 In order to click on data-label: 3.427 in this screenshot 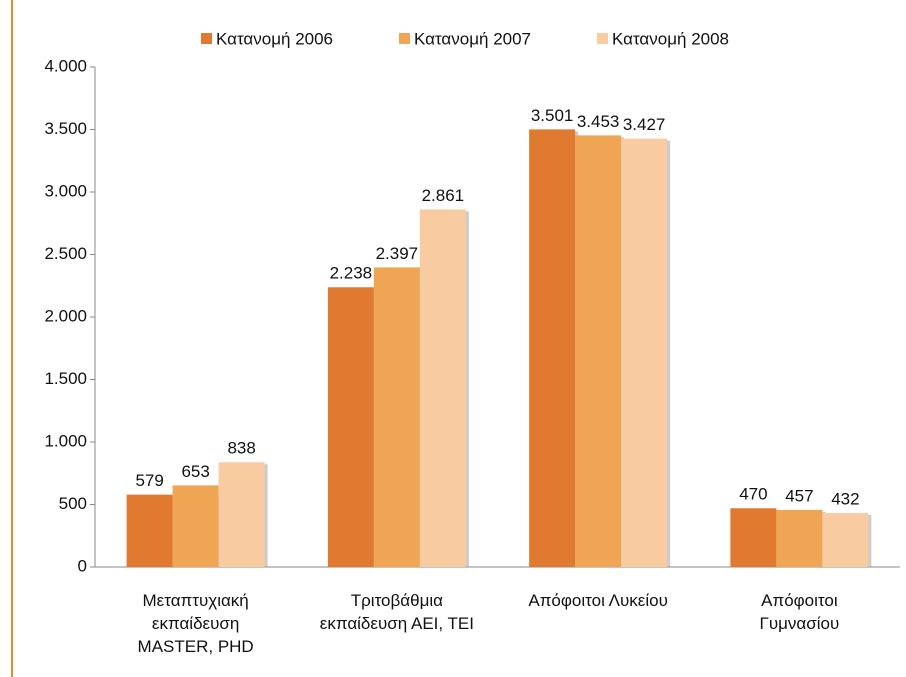, I will do `click(644, 124)`.